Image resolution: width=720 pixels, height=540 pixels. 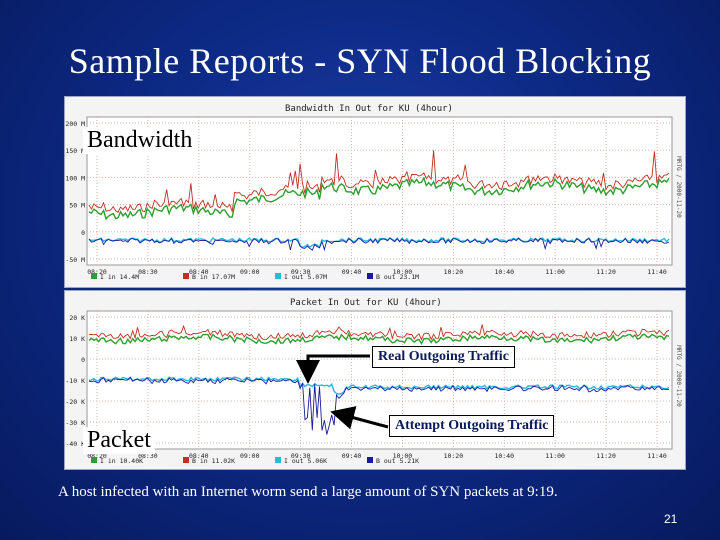 I want to click on pk-y-tick-label: -20 K, so click(x=75, y=402).